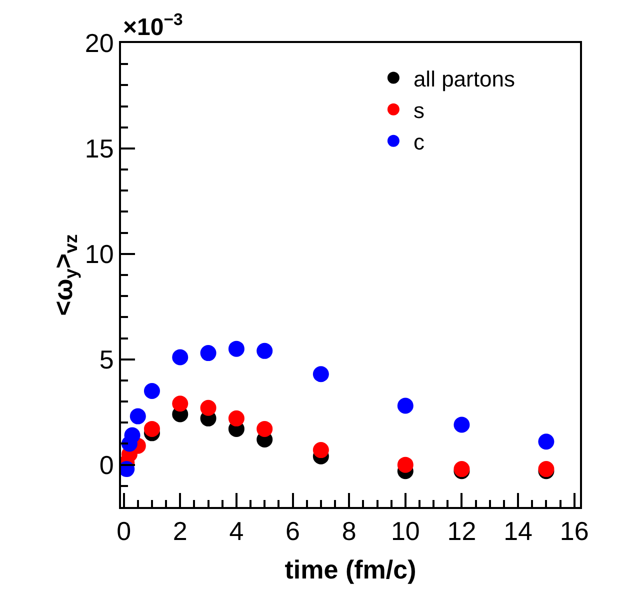 This screenshot has width=617, height=591. Describe the element at coordinates (99, 254) in the screenshot. I see `y-tick-label: 10` at that location.